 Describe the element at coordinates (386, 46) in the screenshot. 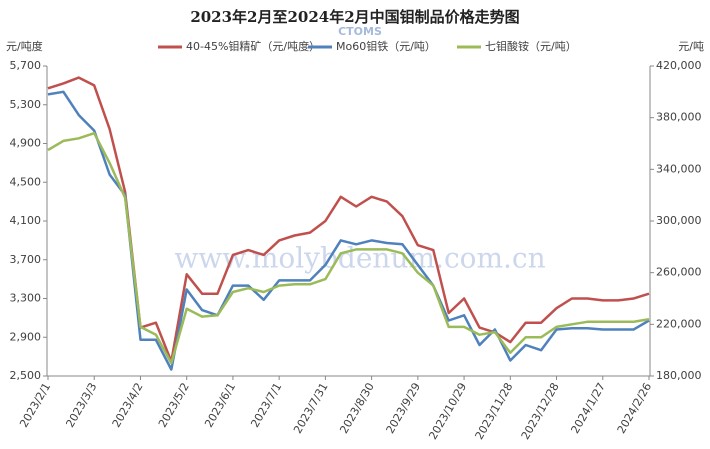

I see `legend-label: Mo60钼铁（元/吨）` at that location.